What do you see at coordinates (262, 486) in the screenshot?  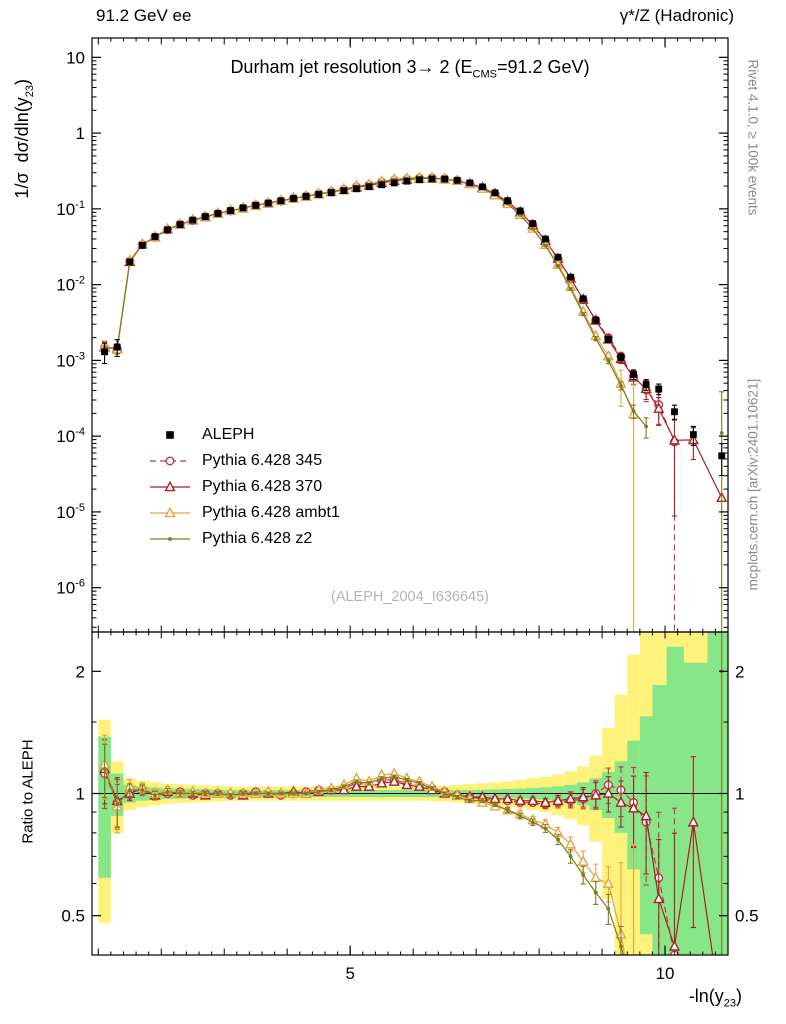 I see `legend-item-label: Pythia 6.428 370` at bounding box center [262, 486].